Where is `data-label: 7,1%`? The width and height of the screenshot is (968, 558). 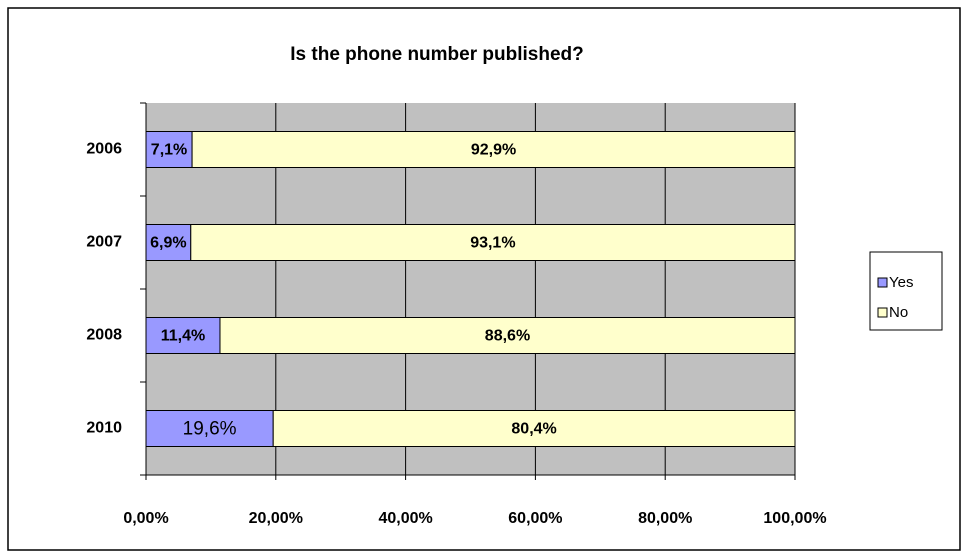
data-label: 7,1% is located at coordinates (169, 150).